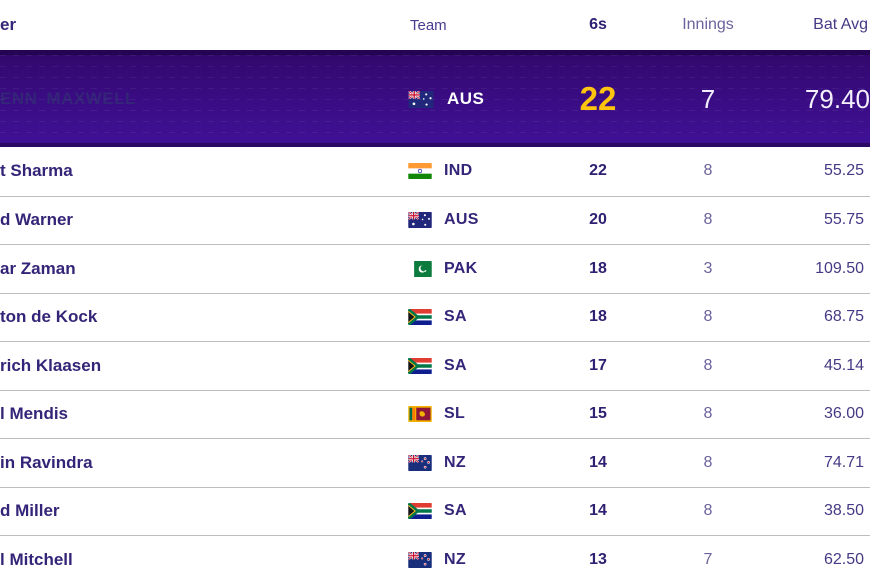 The height and width of the screenshot is (580, 870). I want to click on table-row: ar Zaman PAK 18 3 109.50, so click(435, 268).